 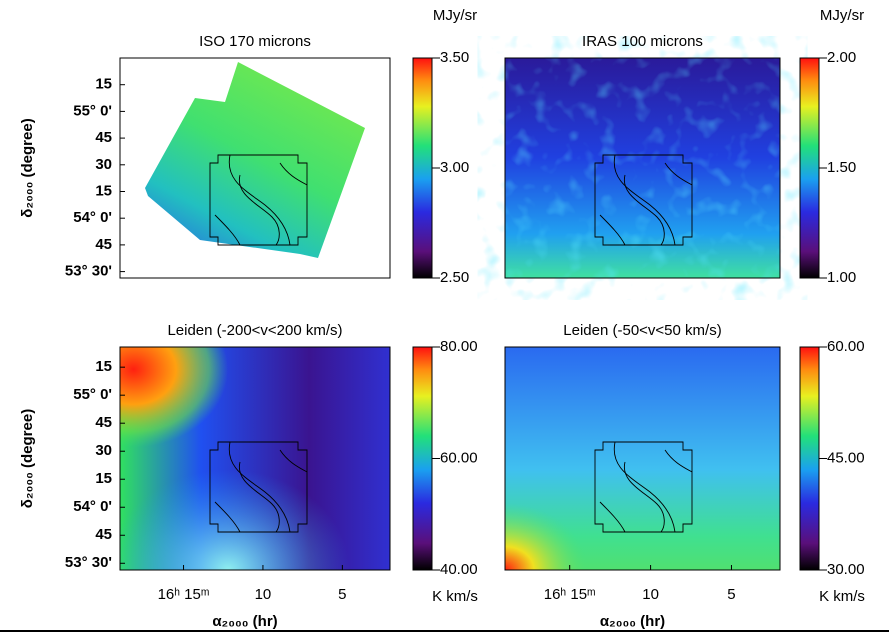 What do you see at coordinates (846, 457) in the screenshot?
I see `colorbar-tick-label: 45.00` at bounding box center [846, 457].